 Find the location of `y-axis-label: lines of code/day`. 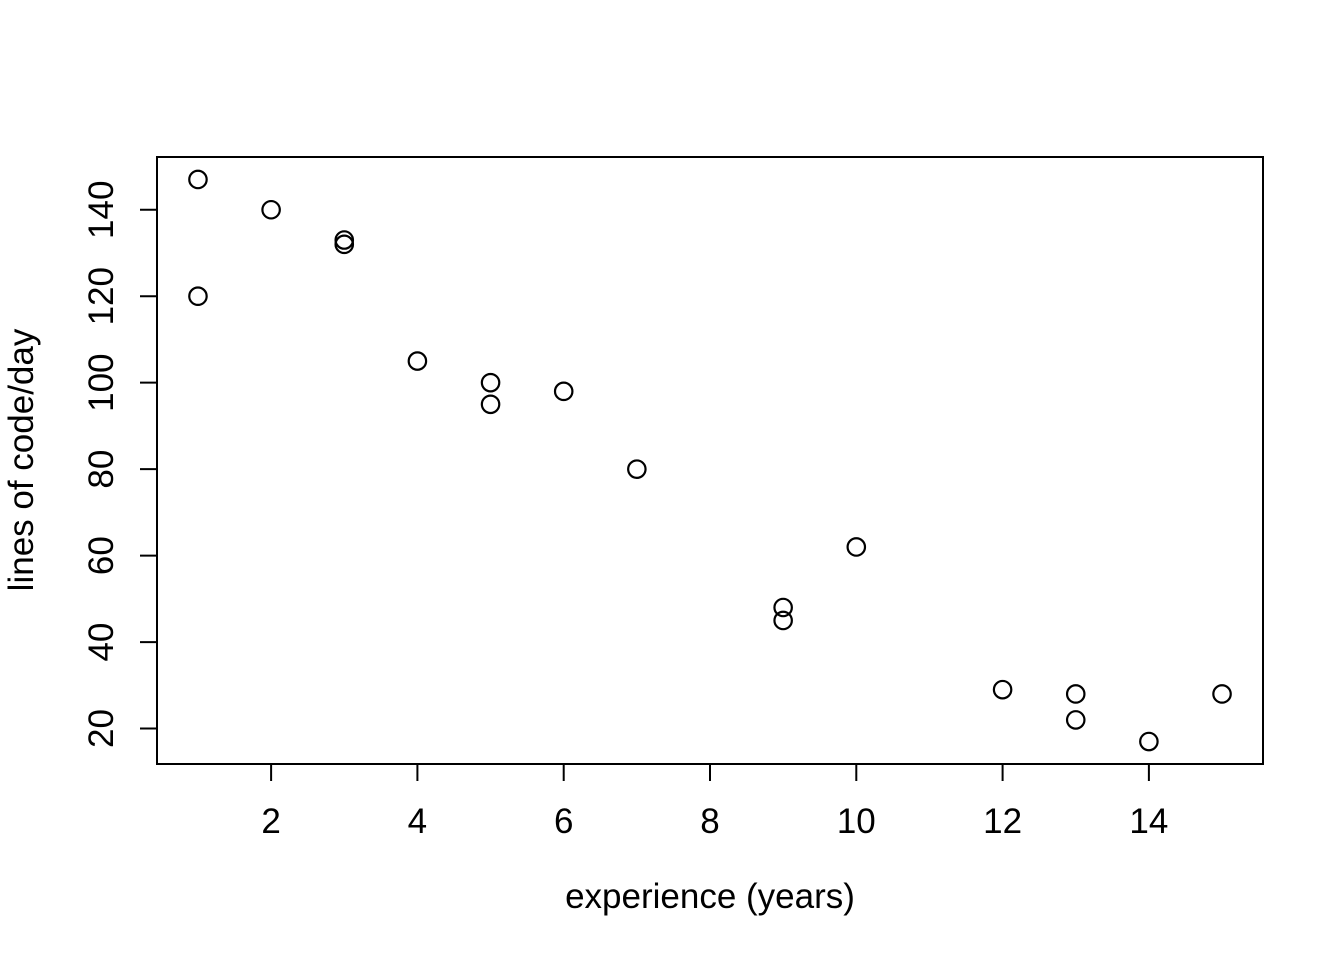

y-axis-label: lines of code/day is located at coordinates (21, 459).